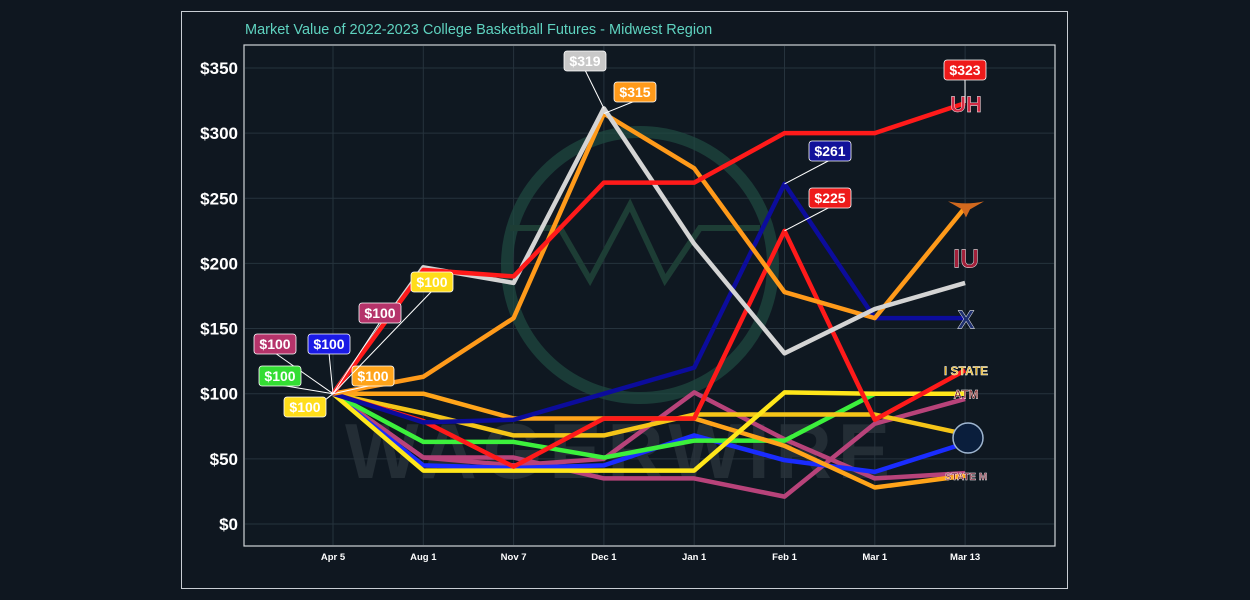 Image resolution: width=1250 pixels, height=600 pixels. Describe the element at coordinates (966, 258) in the screenshot. I see `team-logo: IU` at that location.